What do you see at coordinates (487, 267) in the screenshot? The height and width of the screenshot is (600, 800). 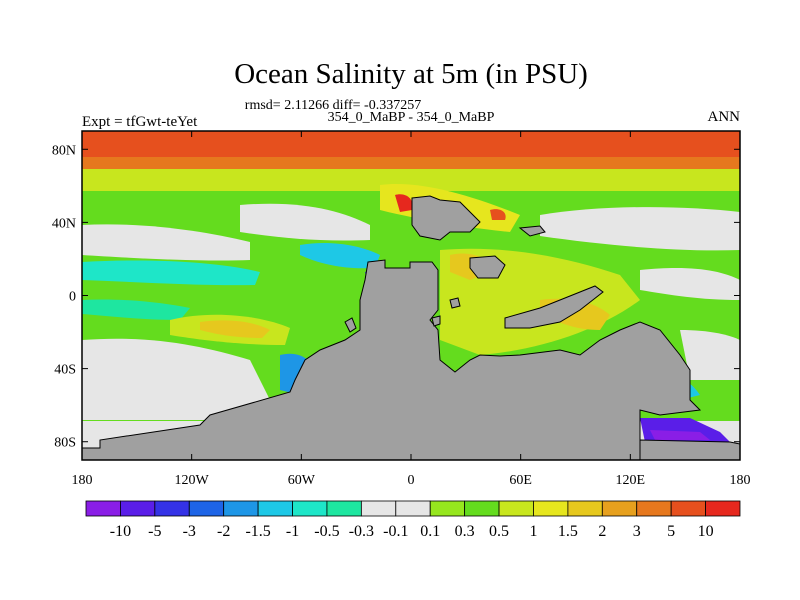 I see `land-mid-block` at bounding box center [487, 267].